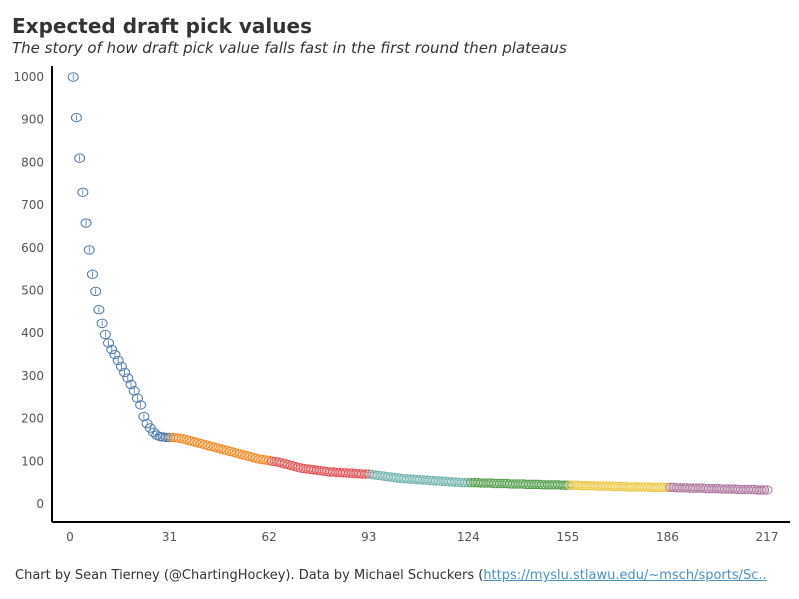 The width and height of the screenshot is (799, 599). Describe the element at coordinates (422, 537) in the screenshot. I see `x-axis-ticks: 0 31 62 93 124 155 186 217` at that location.